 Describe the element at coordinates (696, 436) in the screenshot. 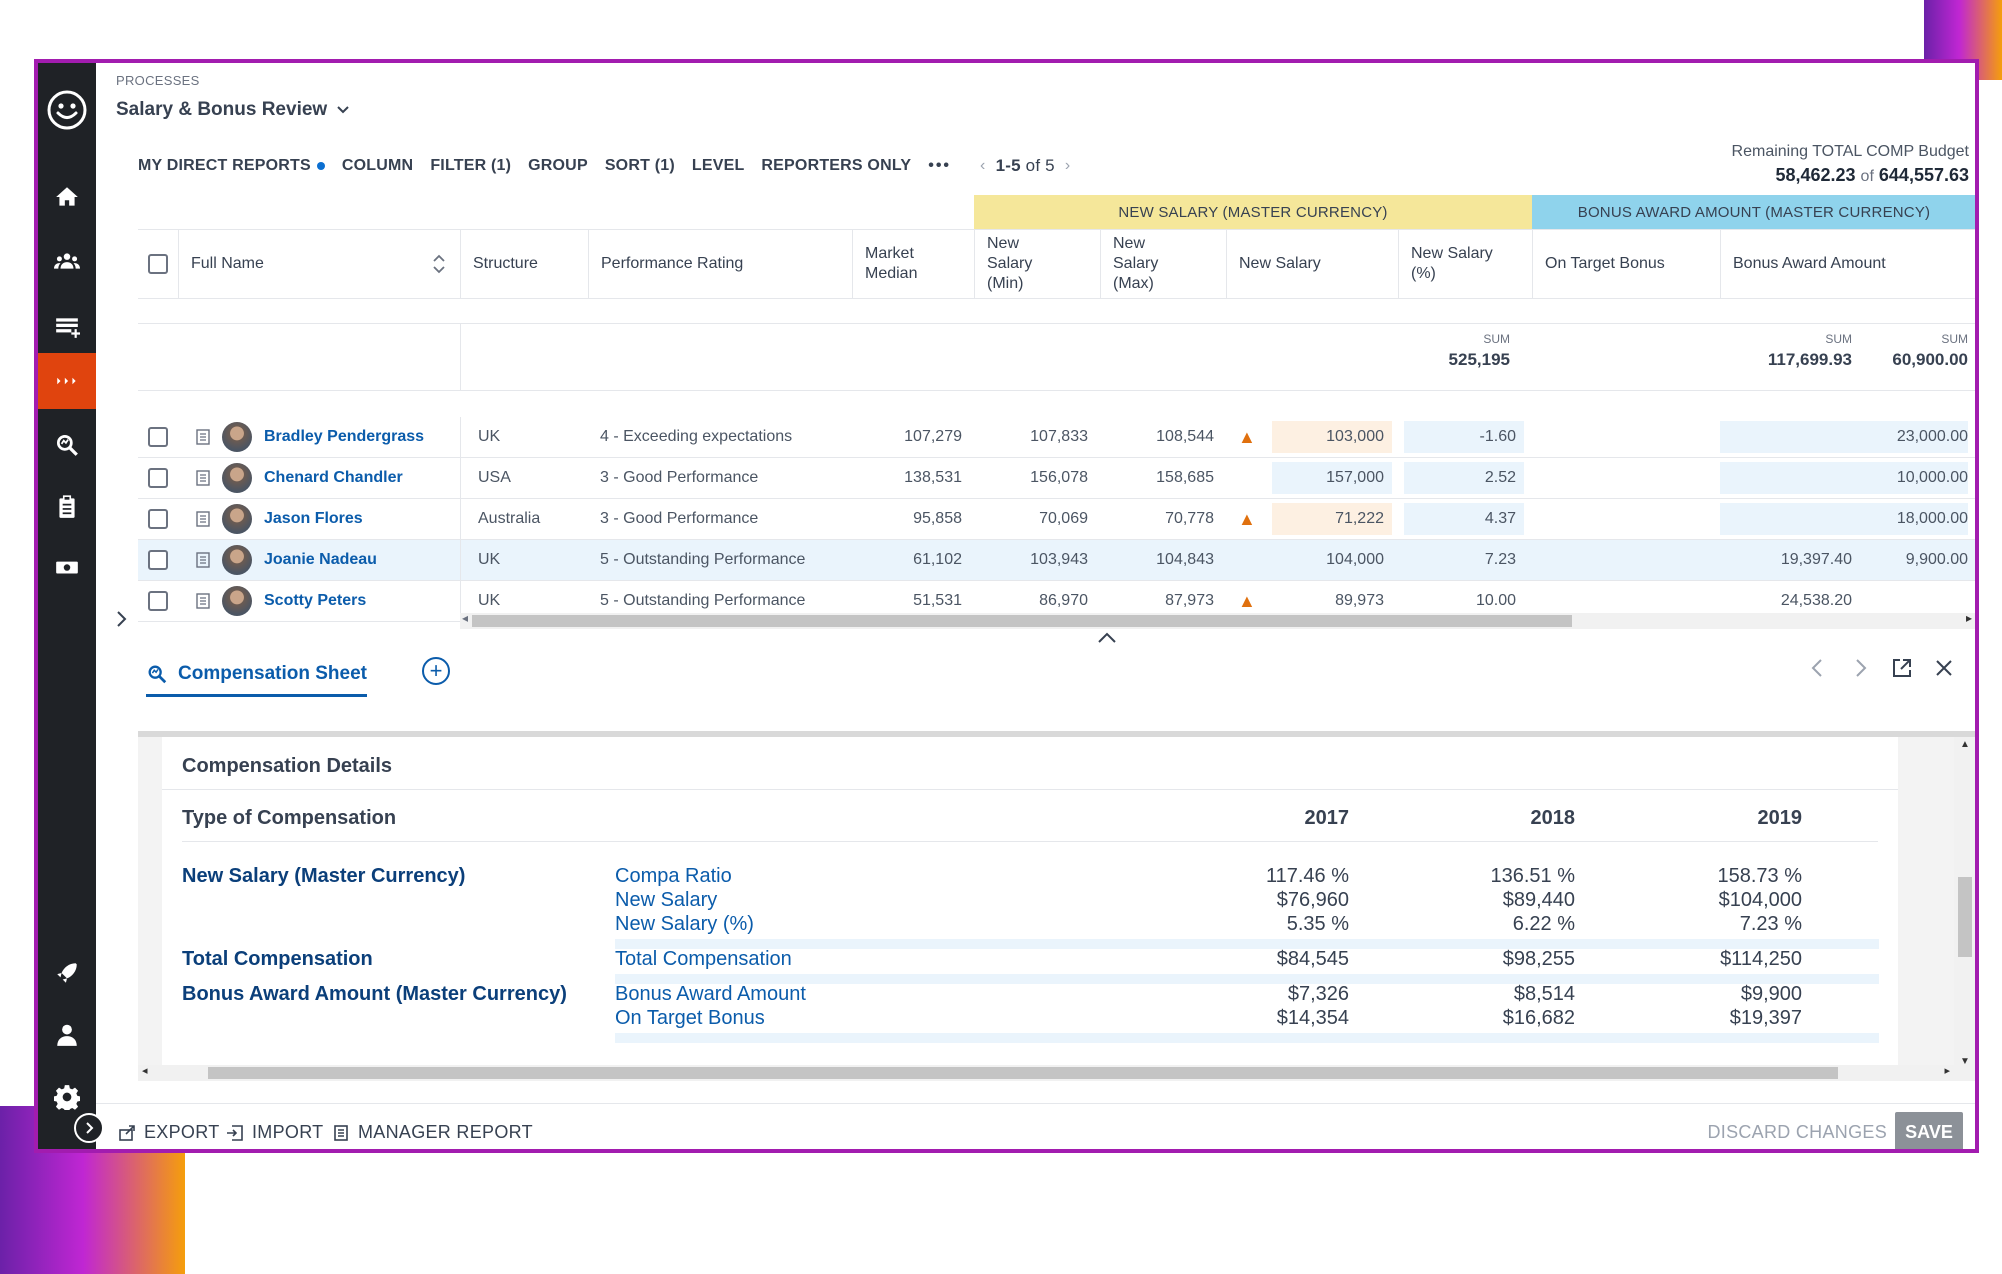

I see `performance-cell: 4 - Exceeding expectations` at that location.